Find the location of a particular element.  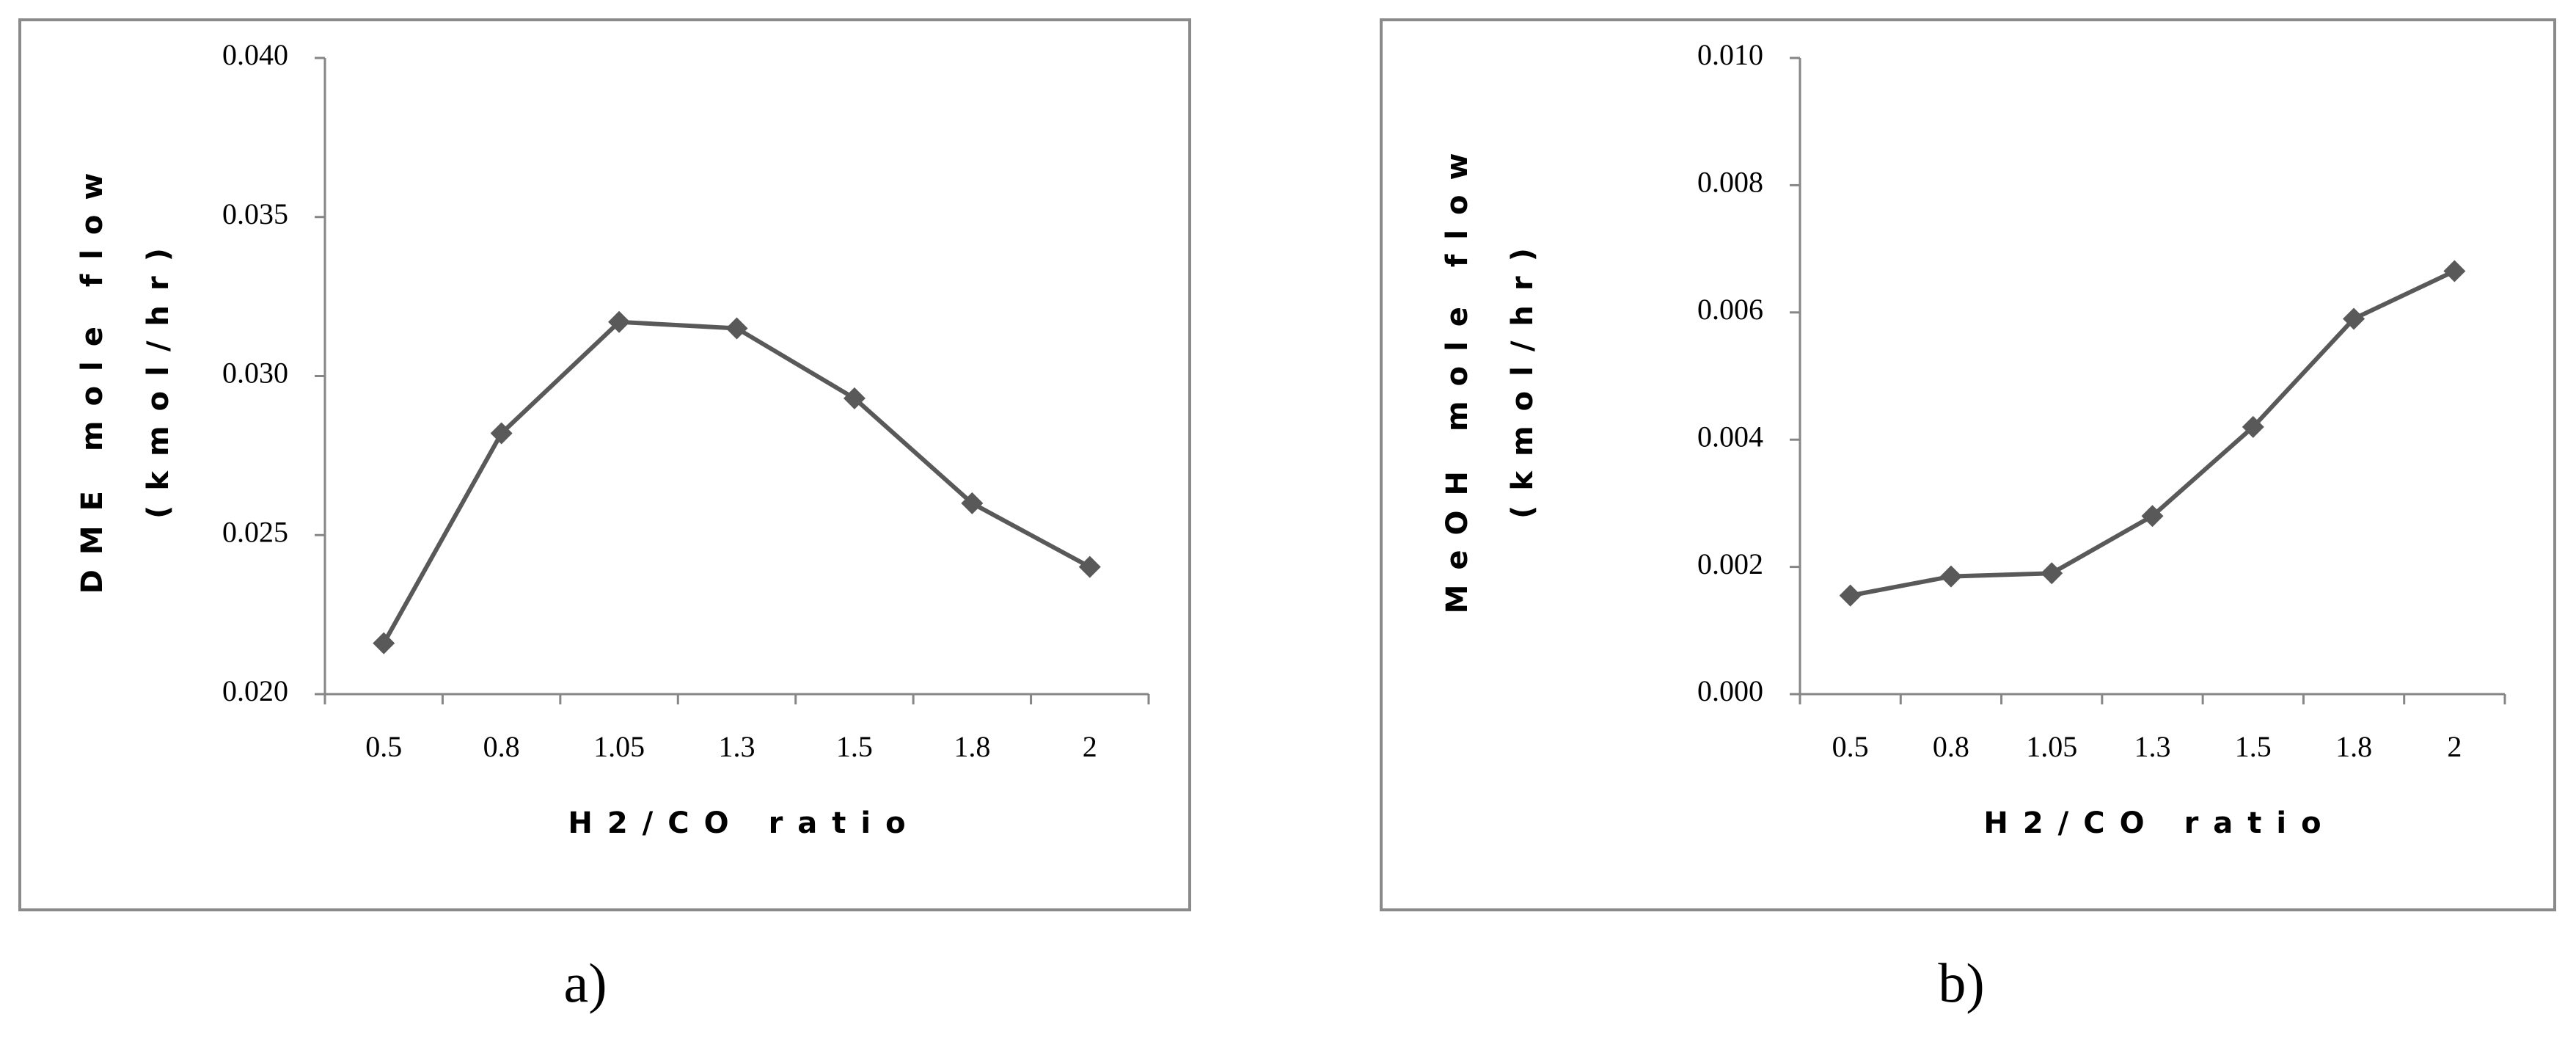

y-tick-label: 0.025 is located at coordinates (255, 531).